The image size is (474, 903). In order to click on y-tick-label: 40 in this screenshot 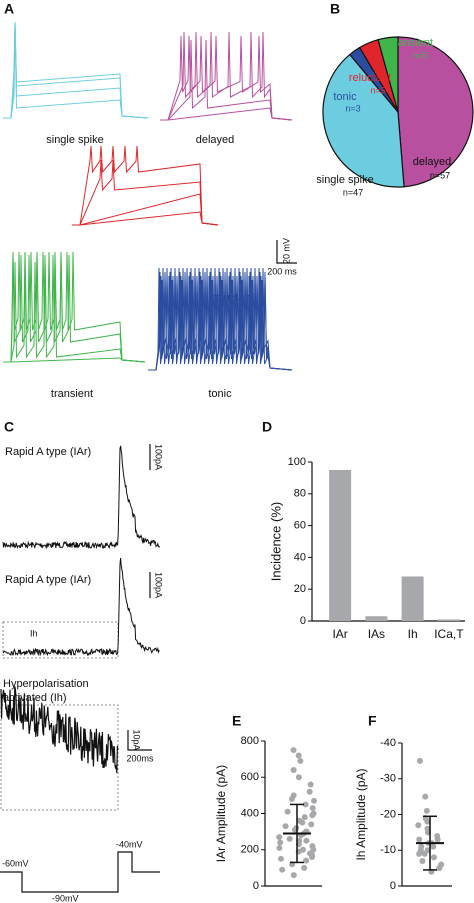, I will do `click(300, 557)`.